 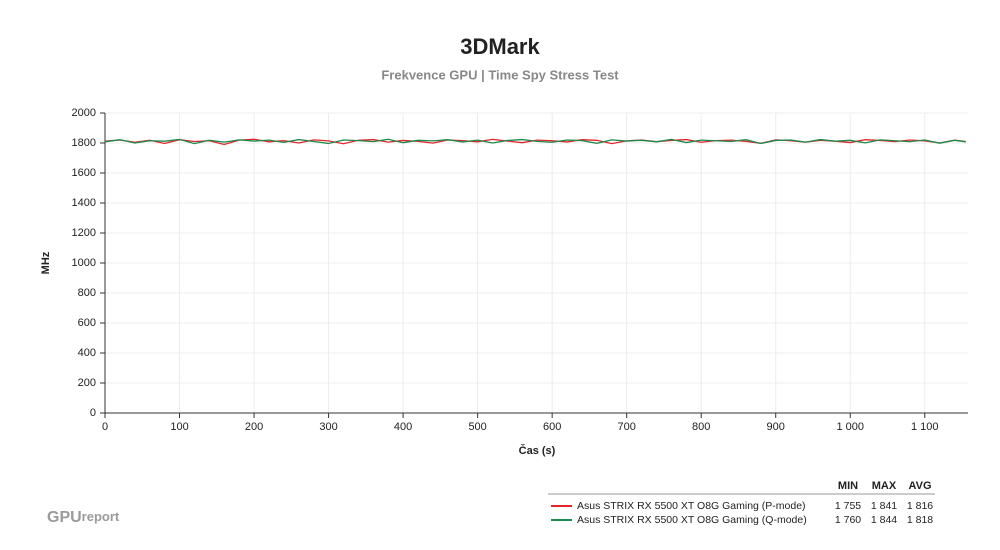 I want to click on y-tick-label: 1400, so click(x=84, y=203).